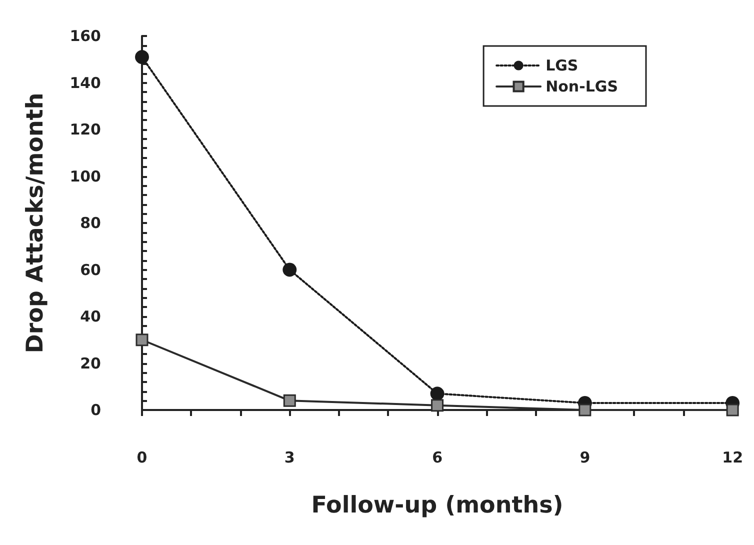  What do you see at coordinates (582, 87) in the screenshot?
I see `legend-label: Non-LGS` at bounding box center [582, 87].